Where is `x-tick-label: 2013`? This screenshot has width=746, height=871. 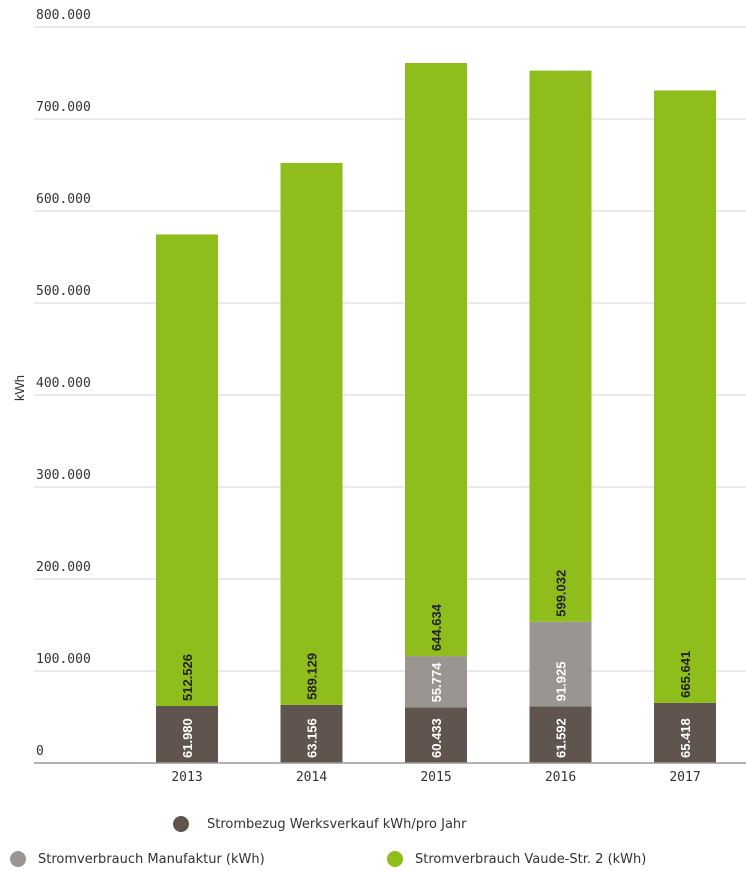 x-tick-label: 2013 is located at coordinates (186, 777).